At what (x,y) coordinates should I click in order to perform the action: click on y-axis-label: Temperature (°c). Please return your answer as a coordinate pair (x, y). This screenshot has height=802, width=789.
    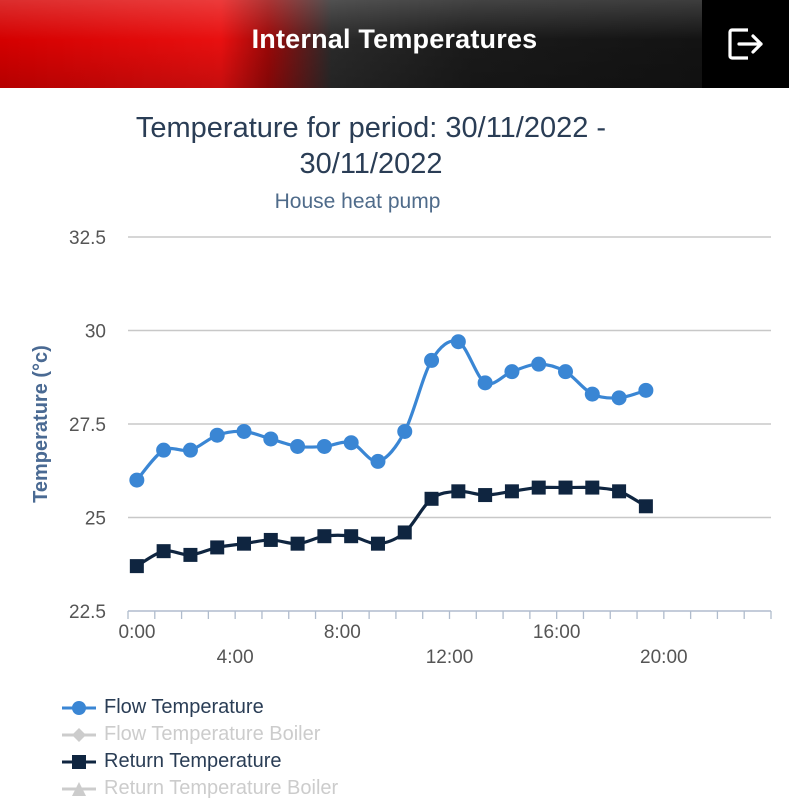
    Looking at the image, I should click on (41, 424).